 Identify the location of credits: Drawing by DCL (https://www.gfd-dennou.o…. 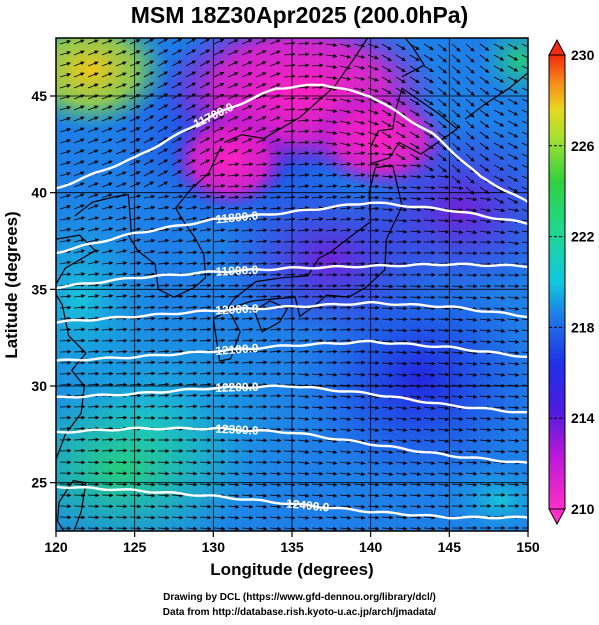
(299, 605).